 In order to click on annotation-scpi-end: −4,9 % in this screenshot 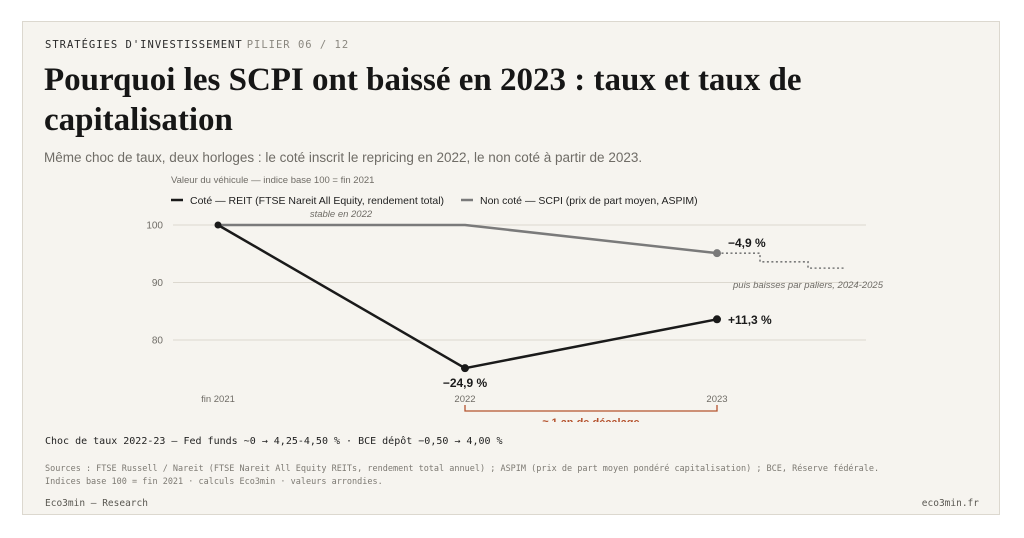, I will do `click(747, 243)`.